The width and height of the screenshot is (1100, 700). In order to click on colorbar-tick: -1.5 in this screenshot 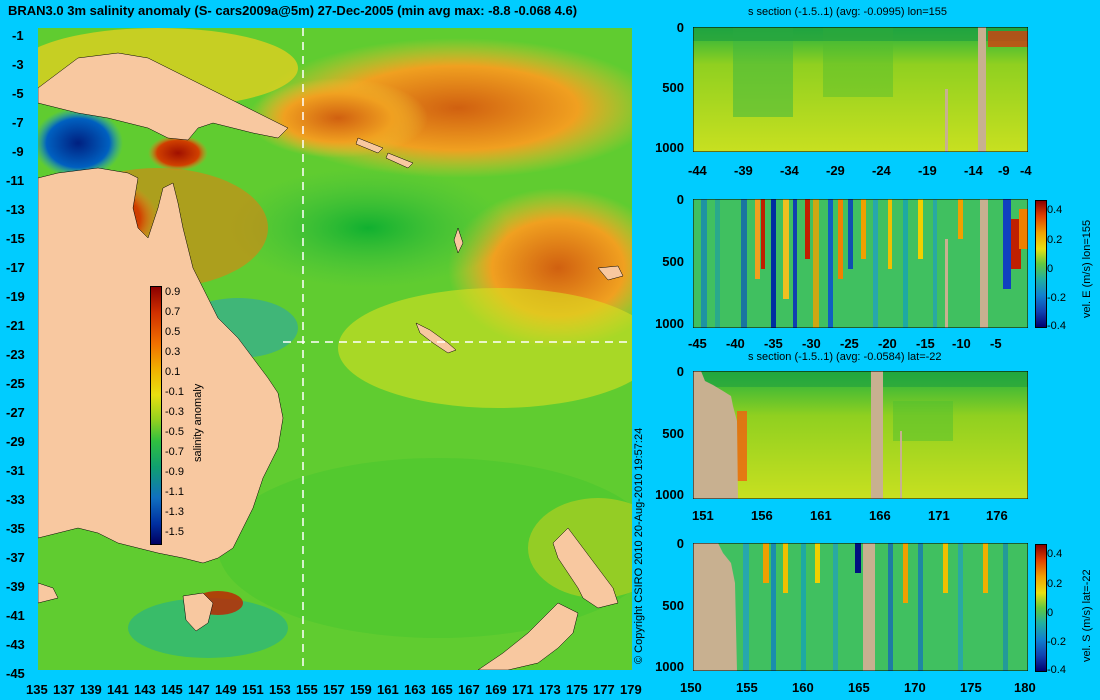, I will do `click(174, 532)`.